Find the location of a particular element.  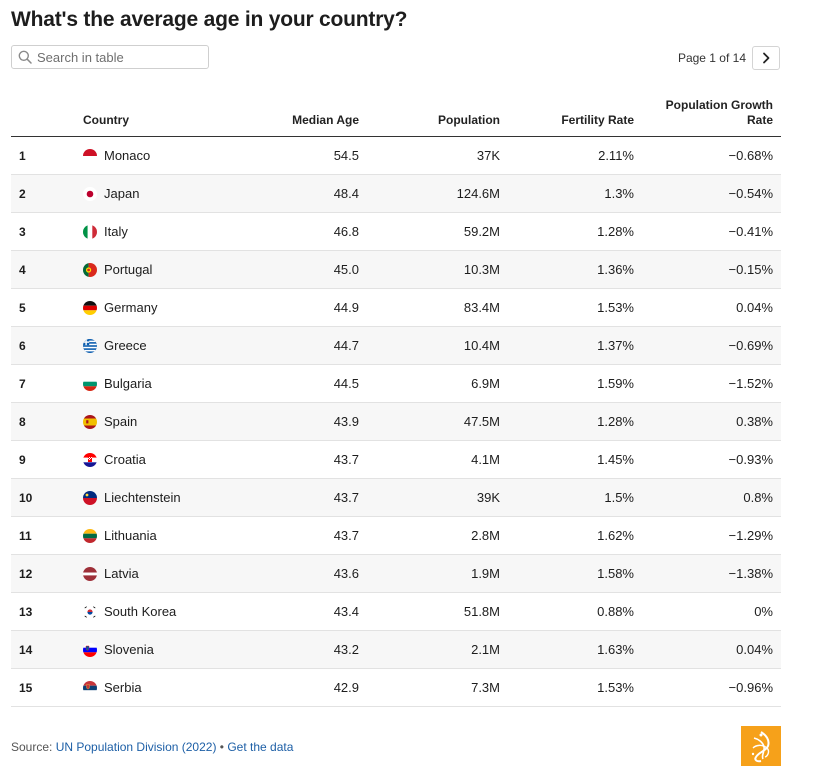

next-page-button is located at coordinates (766, 58).